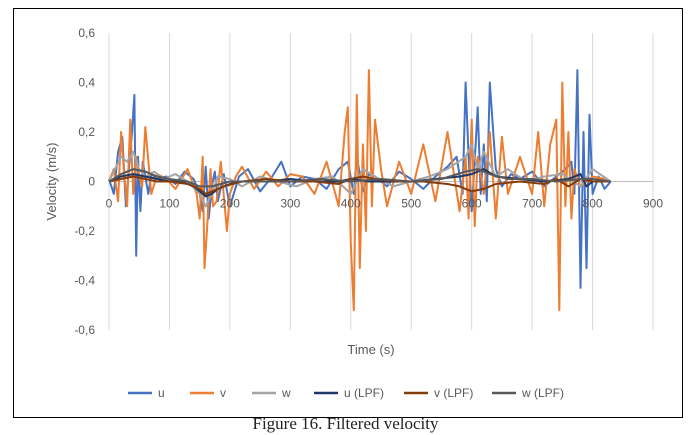  I want to click on x-tick-label-9: 900, so click(653, 204).